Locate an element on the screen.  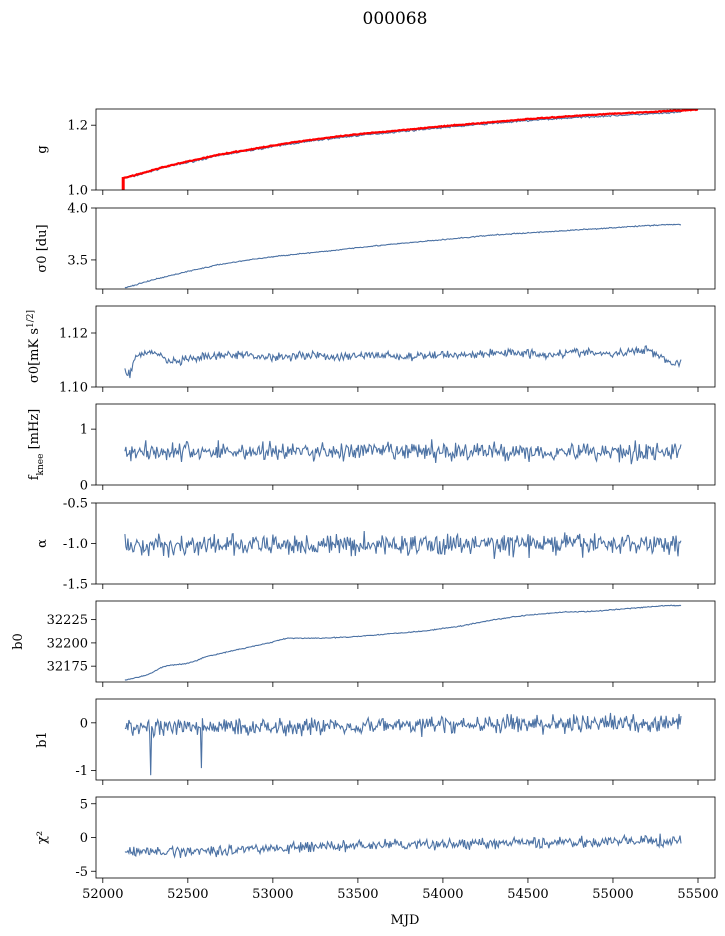
x-tick-label: 53000 is located at coordinates (272, 894).